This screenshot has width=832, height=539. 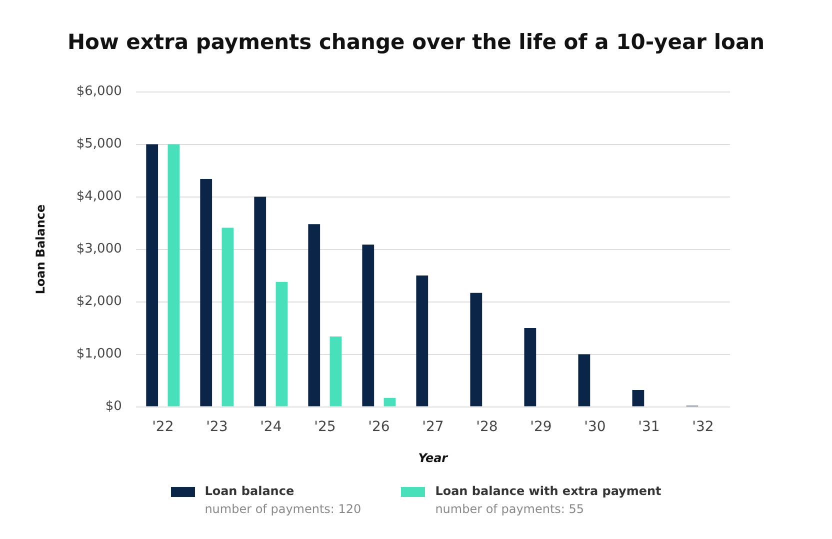 I want to click on y-tick-label: $4,000, so click(x=99, y=196).